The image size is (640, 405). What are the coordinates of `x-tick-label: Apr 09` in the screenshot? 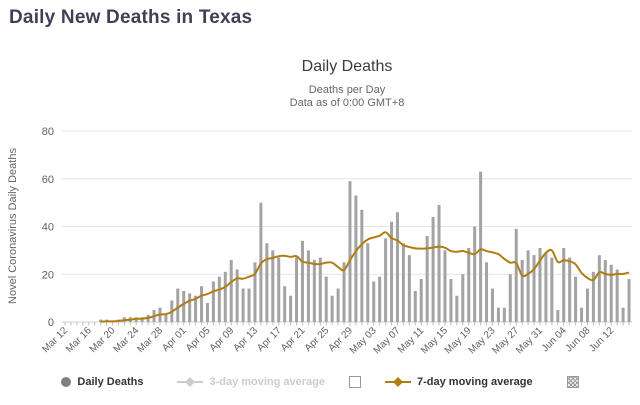 It's located at (222, 339).